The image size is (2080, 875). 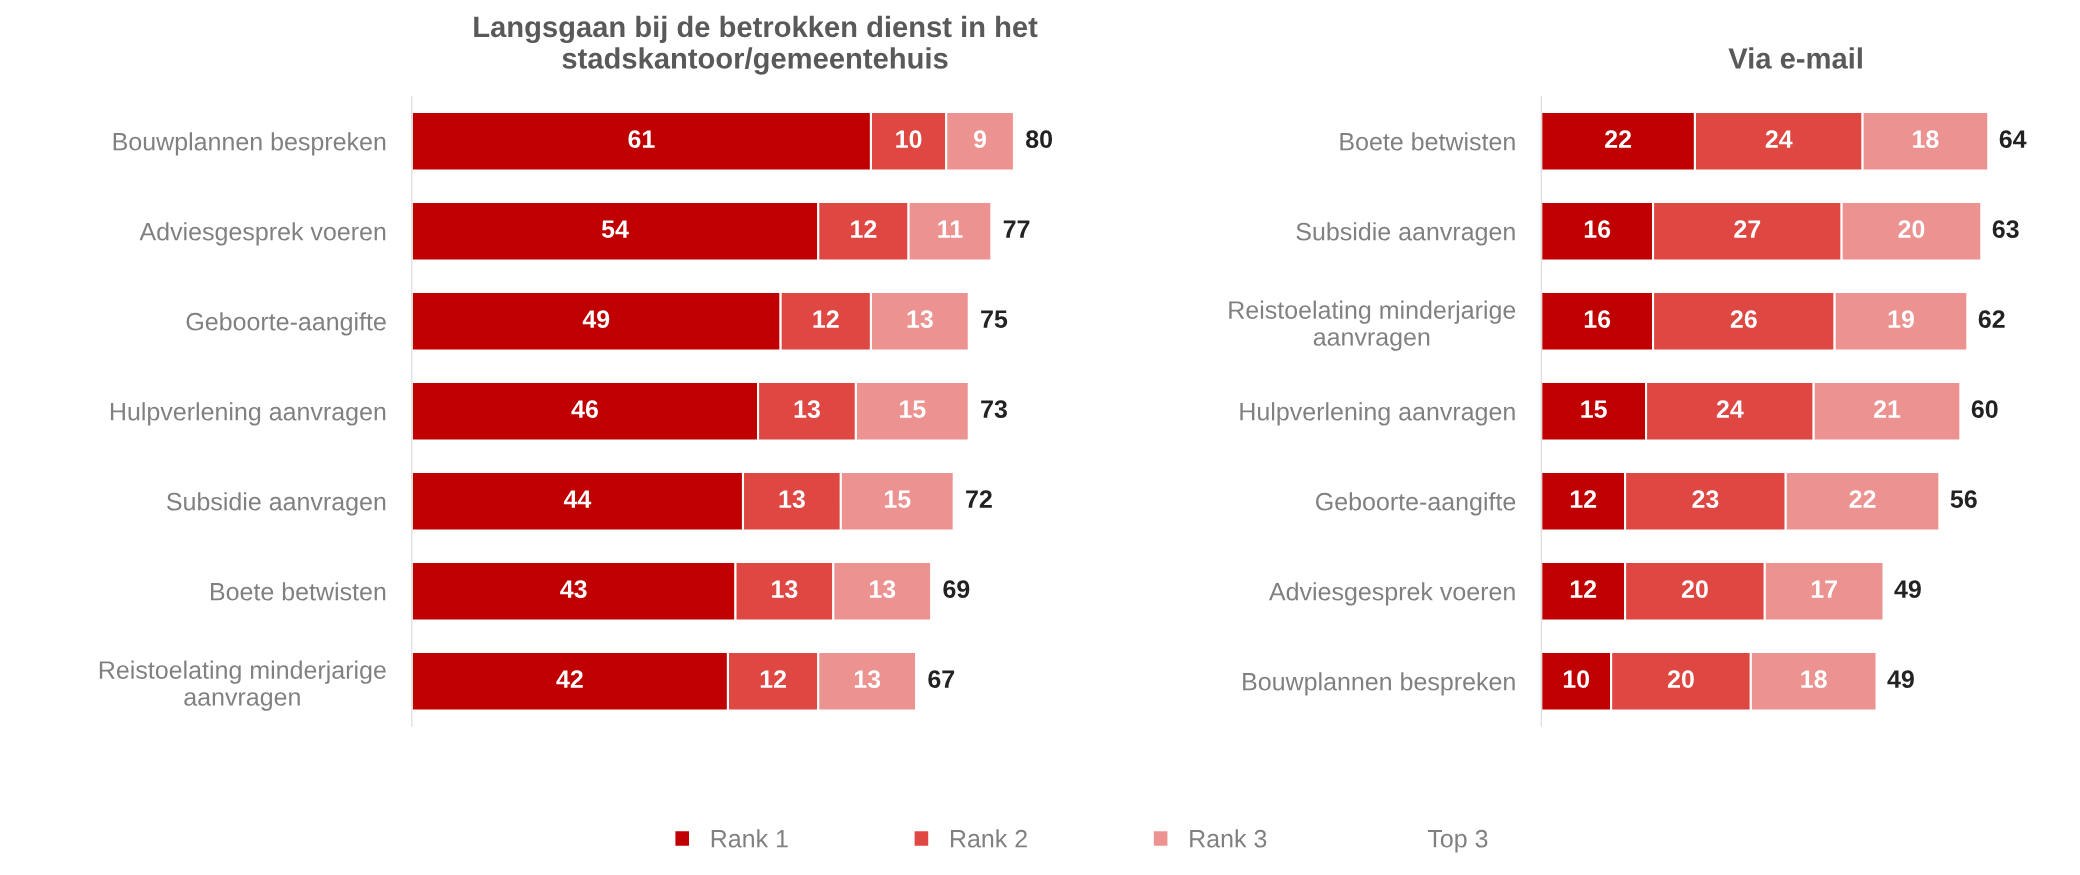 I want to click on chart-title: Langsgaan bij de betrokken dienst in het stadskantoor/gemeentehuis, so click(x=756, y=45).